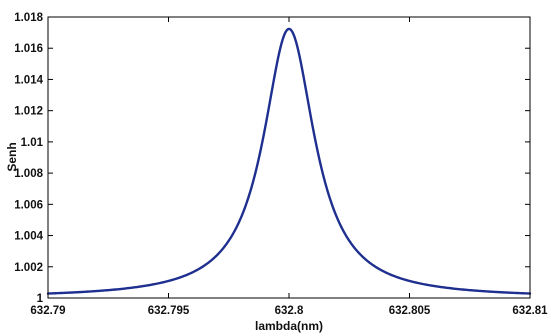 This screenshot has height=335, width=554. What do you see at coordinates (530, 311) in the screenshot?
I see `x-tick-label: 632.81` at bounding box center [530, 311].